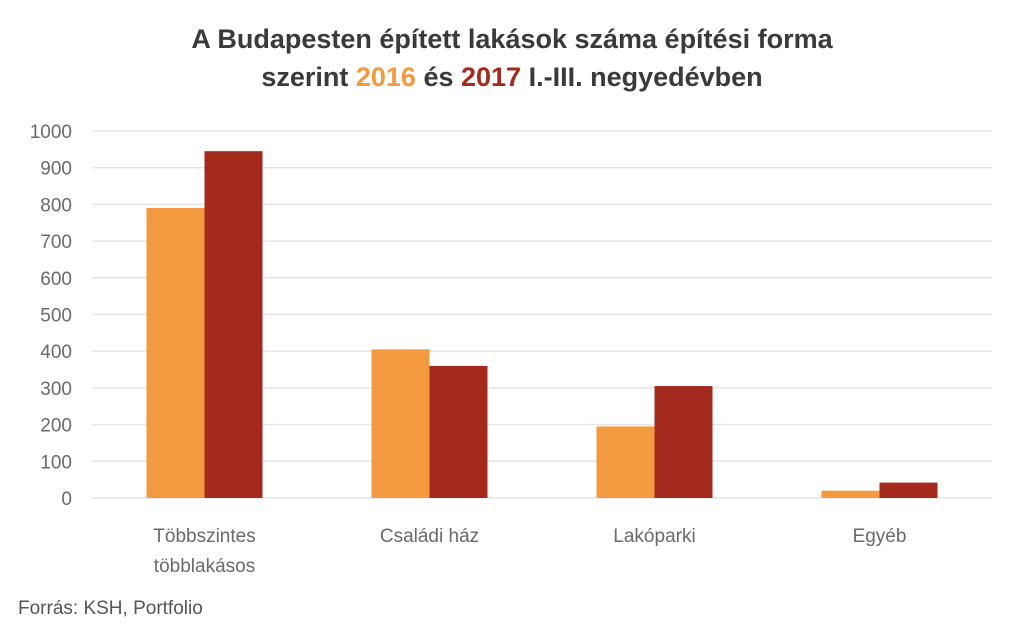  I want to click on y-axis-ticks: 0 100 200 300 400 500 600 700 800 900 1000, so click(51, 316).